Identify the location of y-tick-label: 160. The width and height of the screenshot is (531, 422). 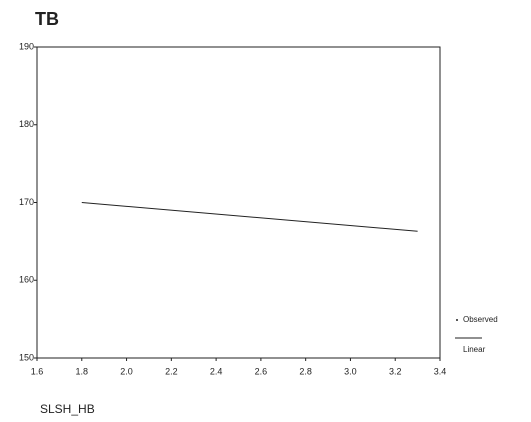
(26, 280).